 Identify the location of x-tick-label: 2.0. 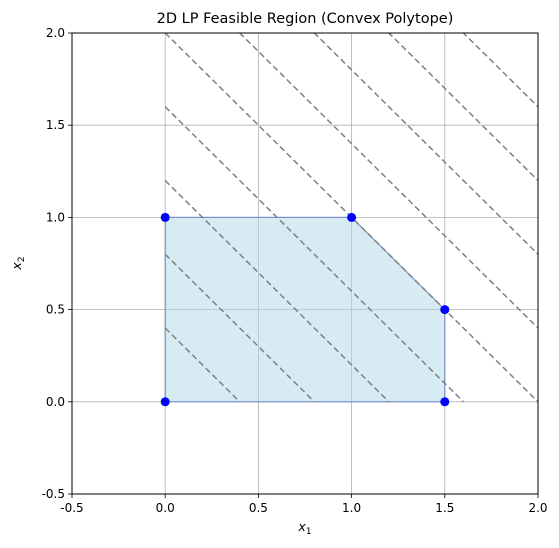
(537, 508).